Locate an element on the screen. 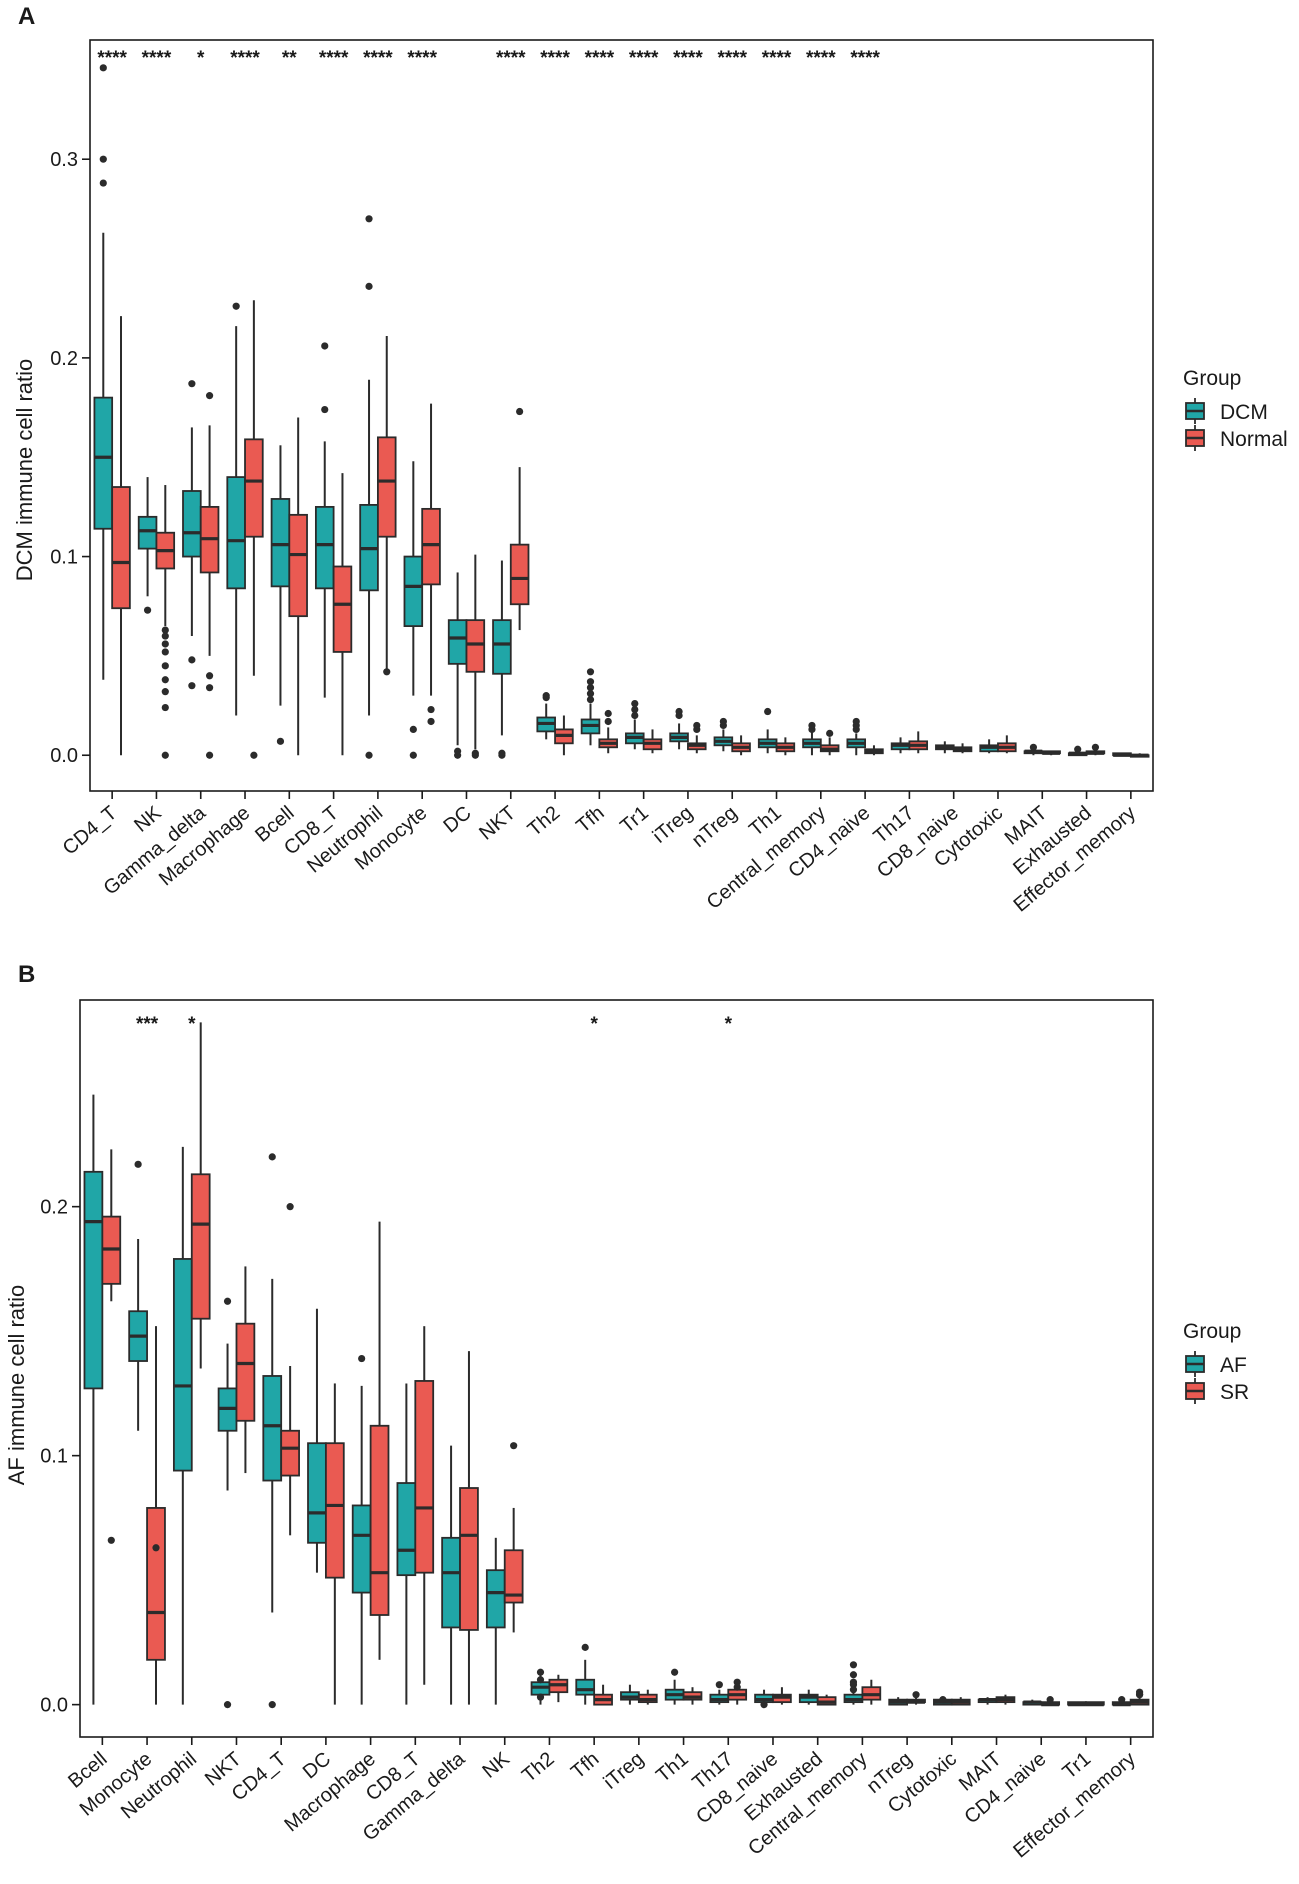  box-dcm-cd8_naive is located at coordinates (945, 747).